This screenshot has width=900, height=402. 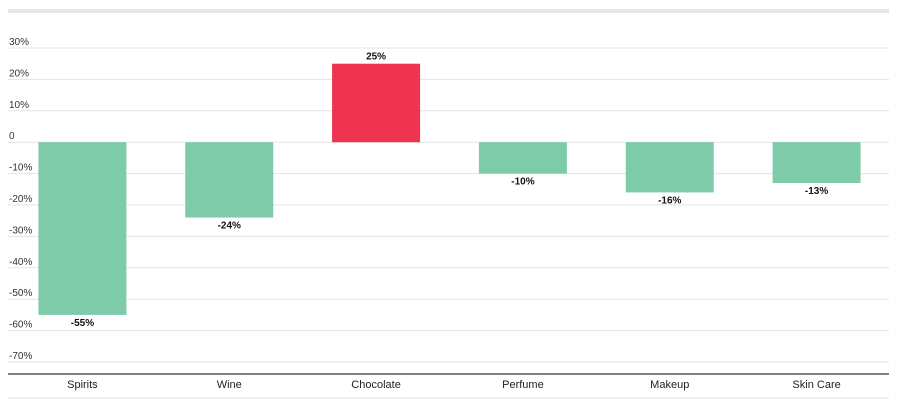 What do you see at coordinates (20, 262) in the screenshot?
I see `y-tick-label: -40%` at bounding box center [20, 262].